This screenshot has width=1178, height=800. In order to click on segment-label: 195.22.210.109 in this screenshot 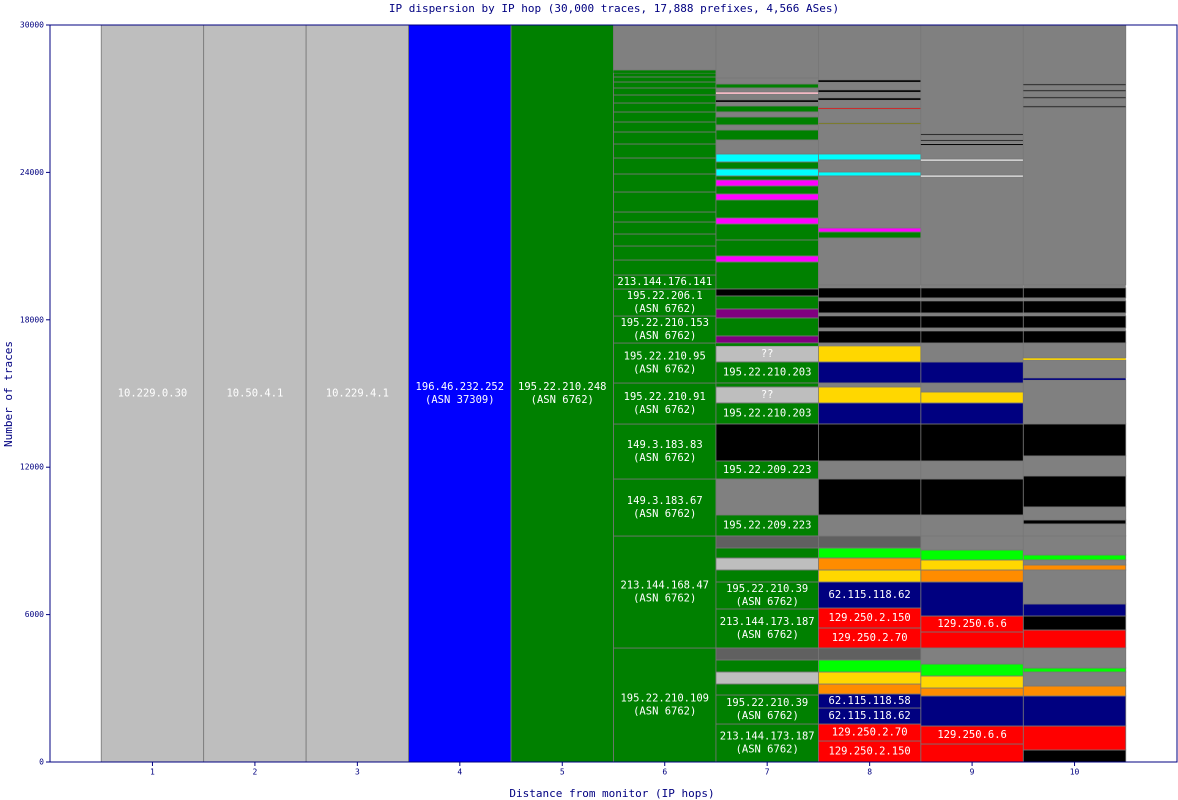, I will do `click(664, 699)`.